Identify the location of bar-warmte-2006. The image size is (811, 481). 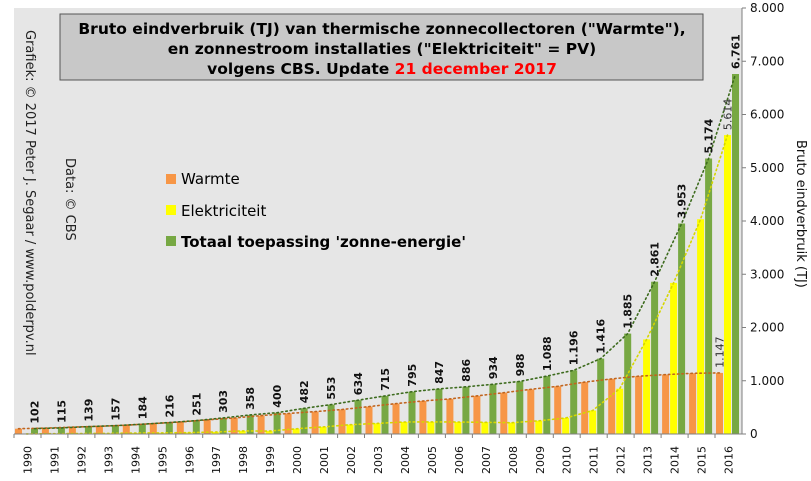
(450, 416).